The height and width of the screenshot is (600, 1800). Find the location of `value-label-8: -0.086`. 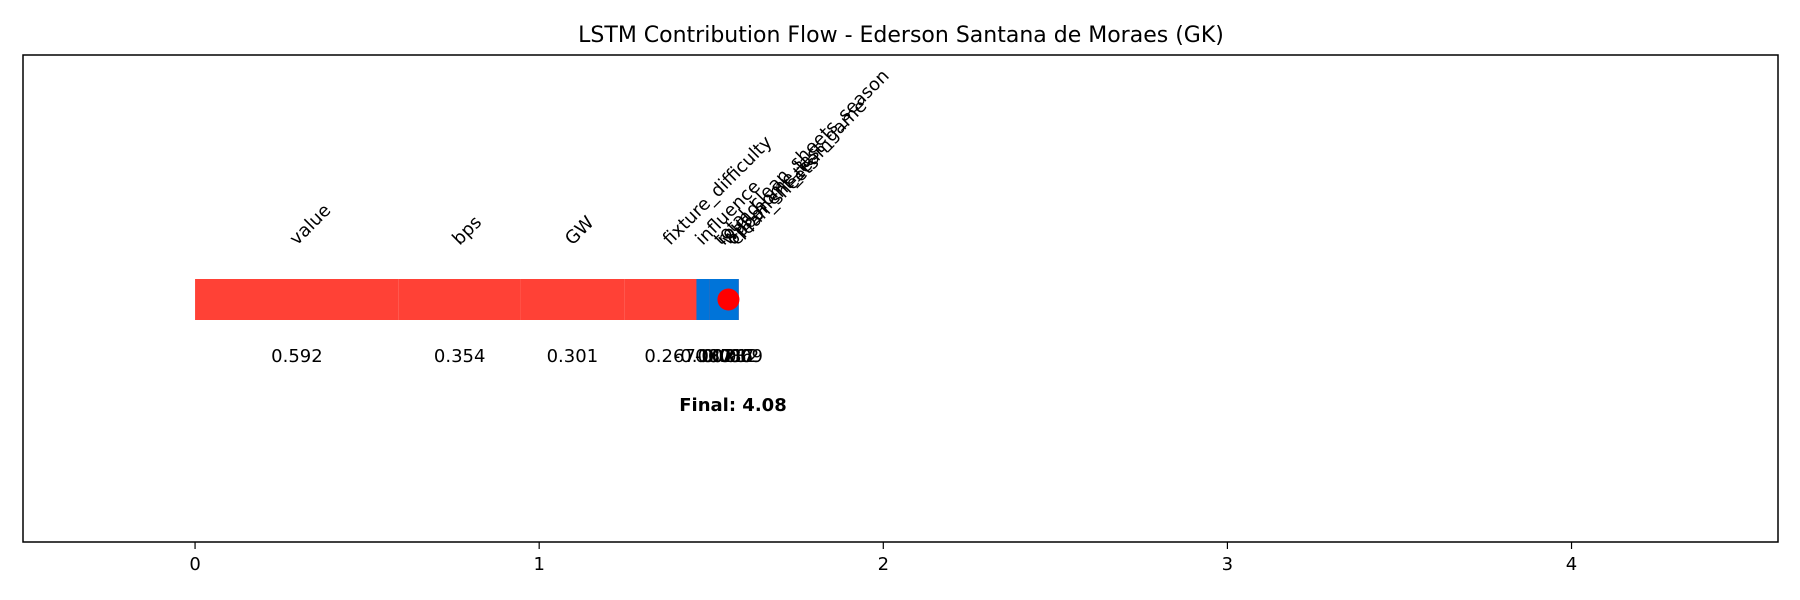

value-label-8: -0.086 is located at coordinates (724, 356).